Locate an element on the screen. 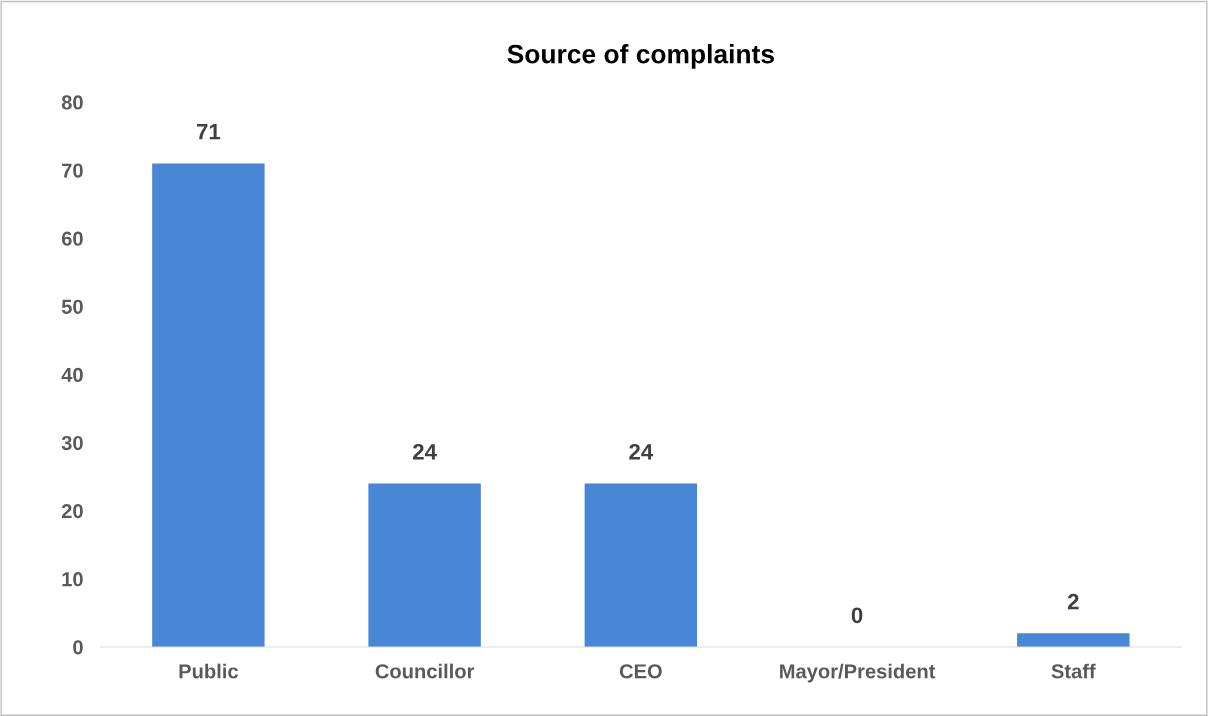 Image resolution: width=1208 pixels, height=716 pixels. y-tick-label: 80 is located at coordinates (72, 102).